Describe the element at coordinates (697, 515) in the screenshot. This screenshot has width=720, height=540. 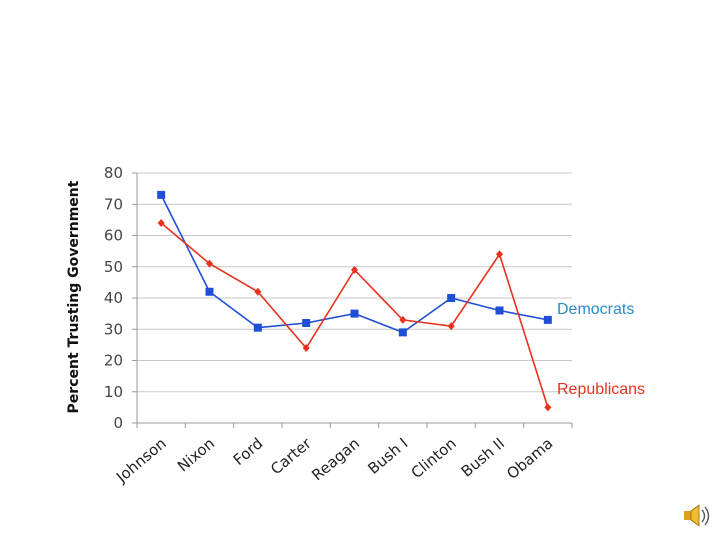
I see `speaker-icon` at that location.